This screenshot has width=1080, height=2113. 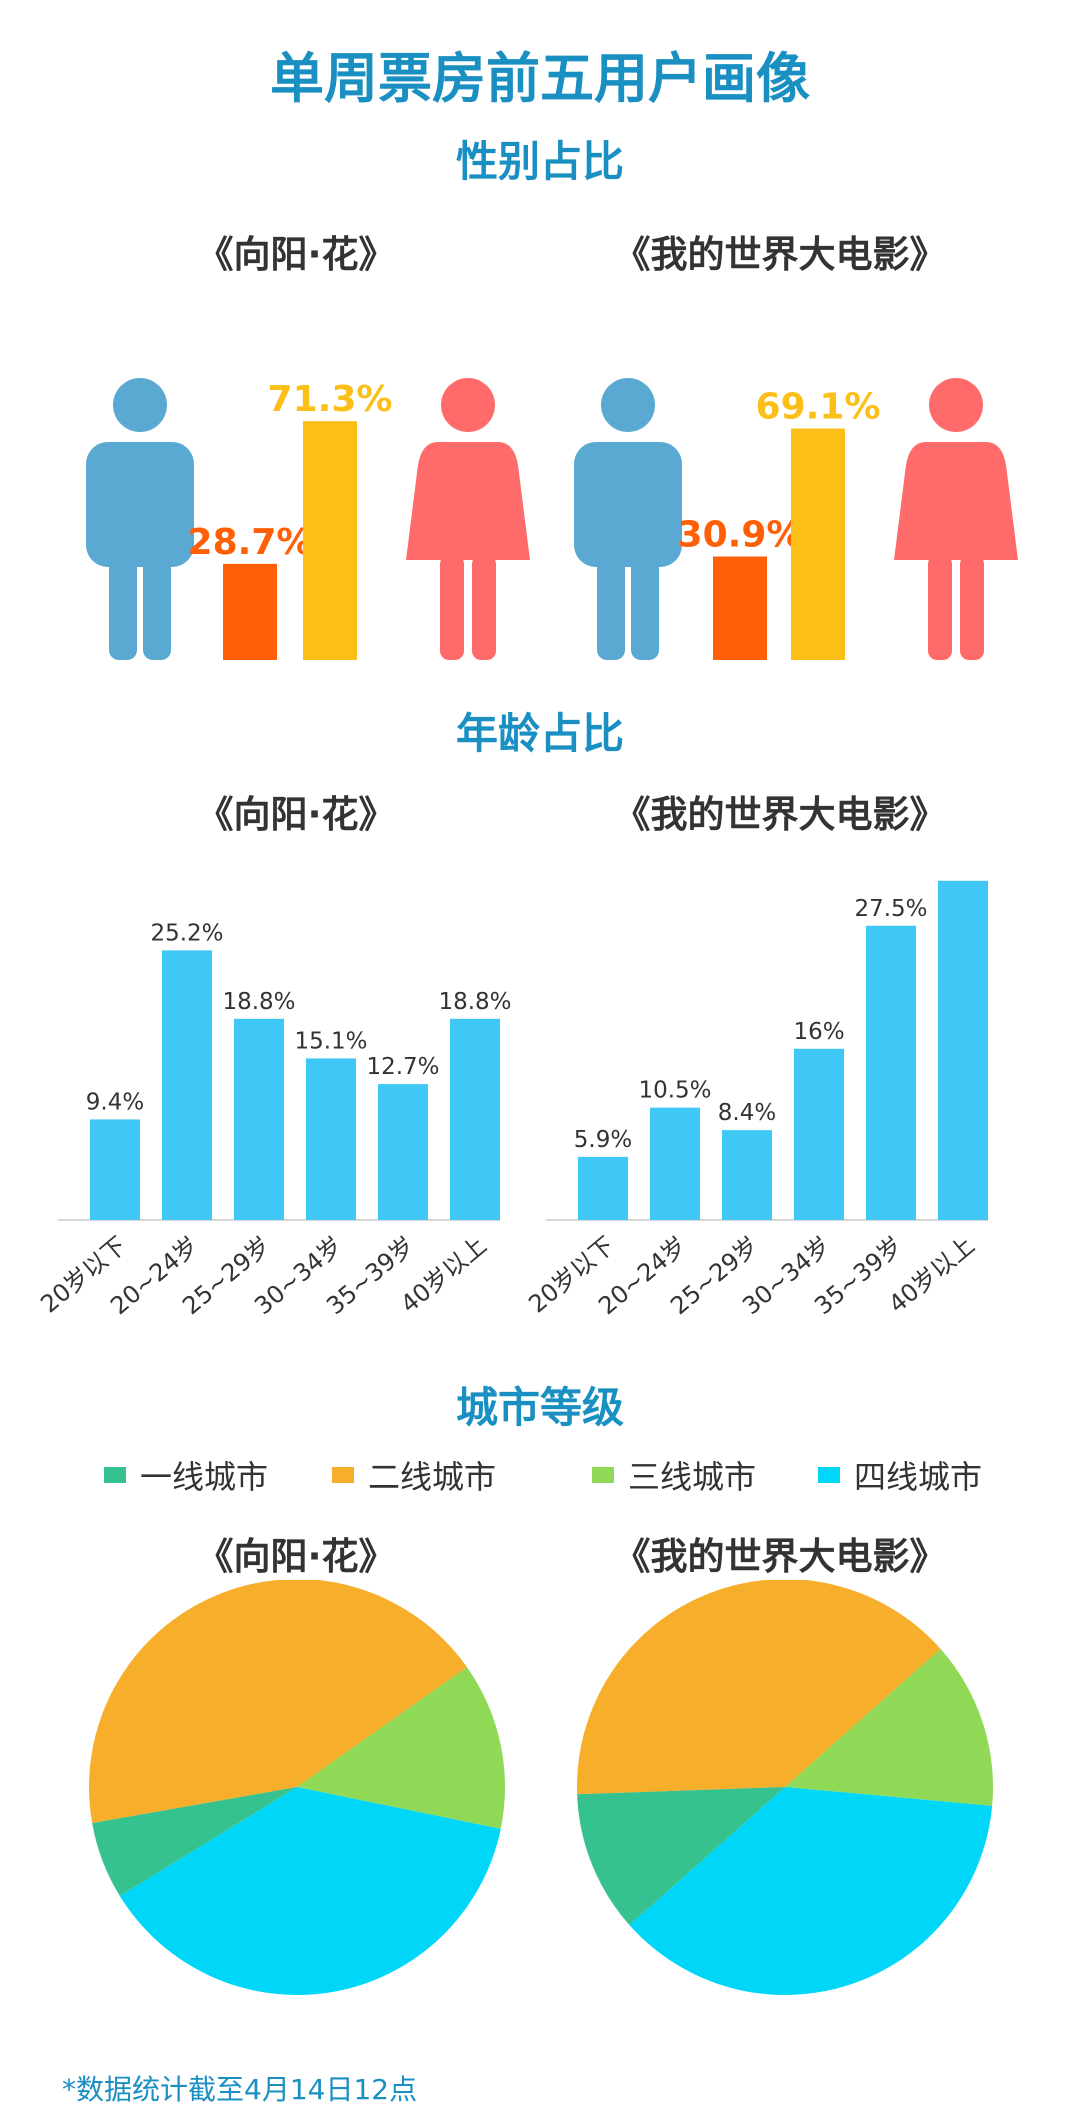 What do you see at coordinates (890, 909) in the screenshot?
I see `age-bar-label: 27.5%` at bounding box center [890, 909].